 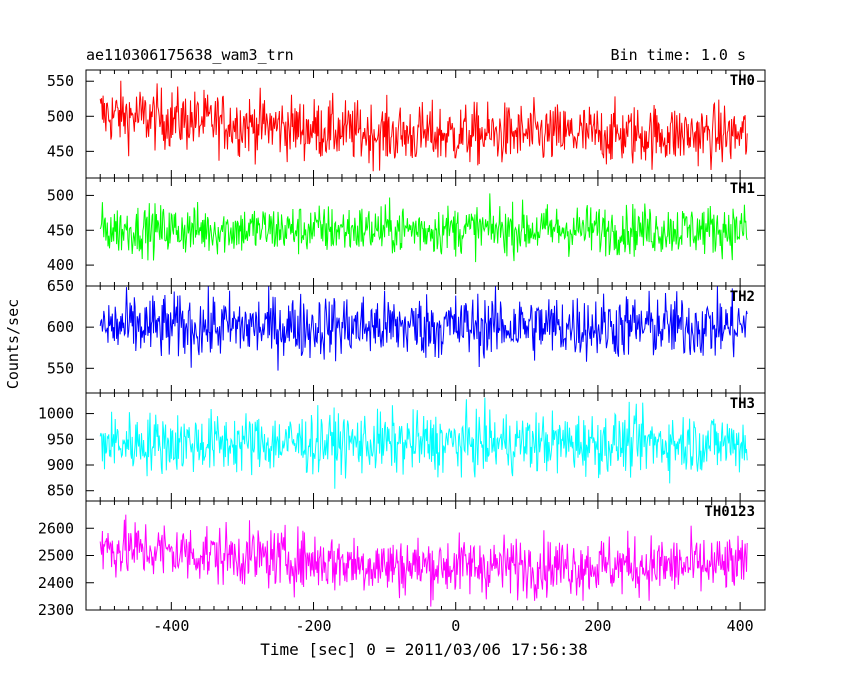 I want to click on y-tick-label: 2300, so click(x=56, y=610).